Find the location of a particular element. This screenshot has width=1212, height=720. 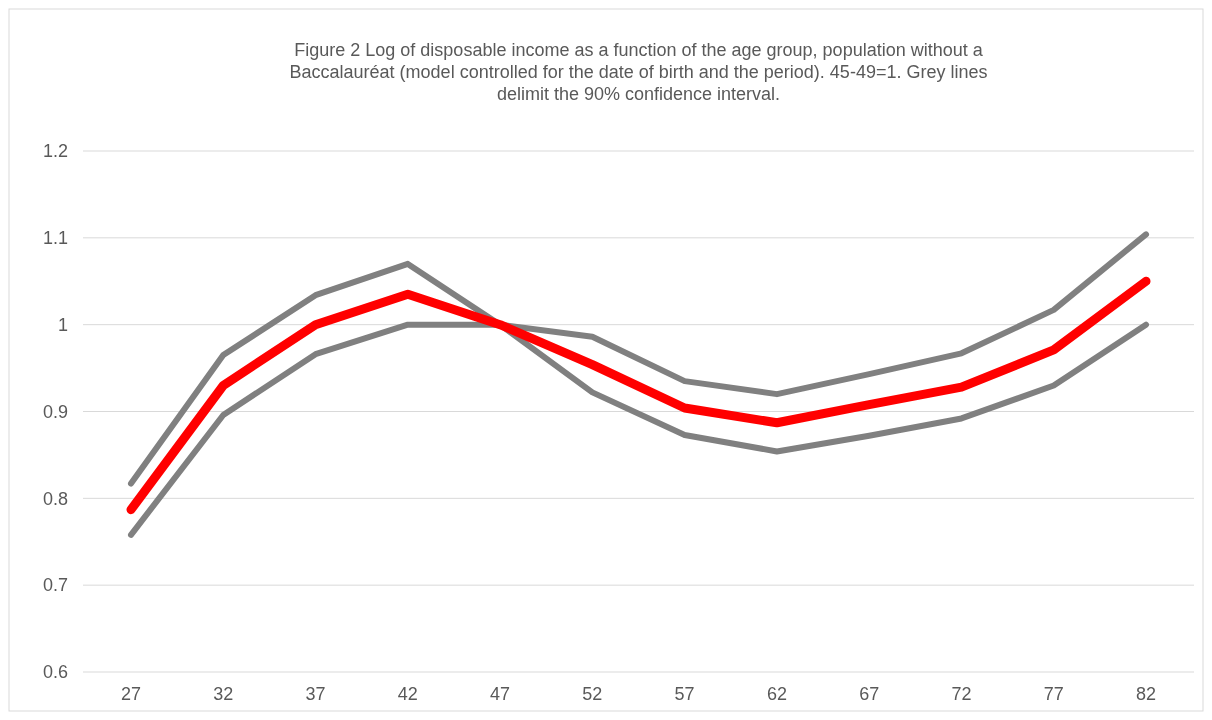

x-tick-label: 77 is located at coordinates (1053, 694).